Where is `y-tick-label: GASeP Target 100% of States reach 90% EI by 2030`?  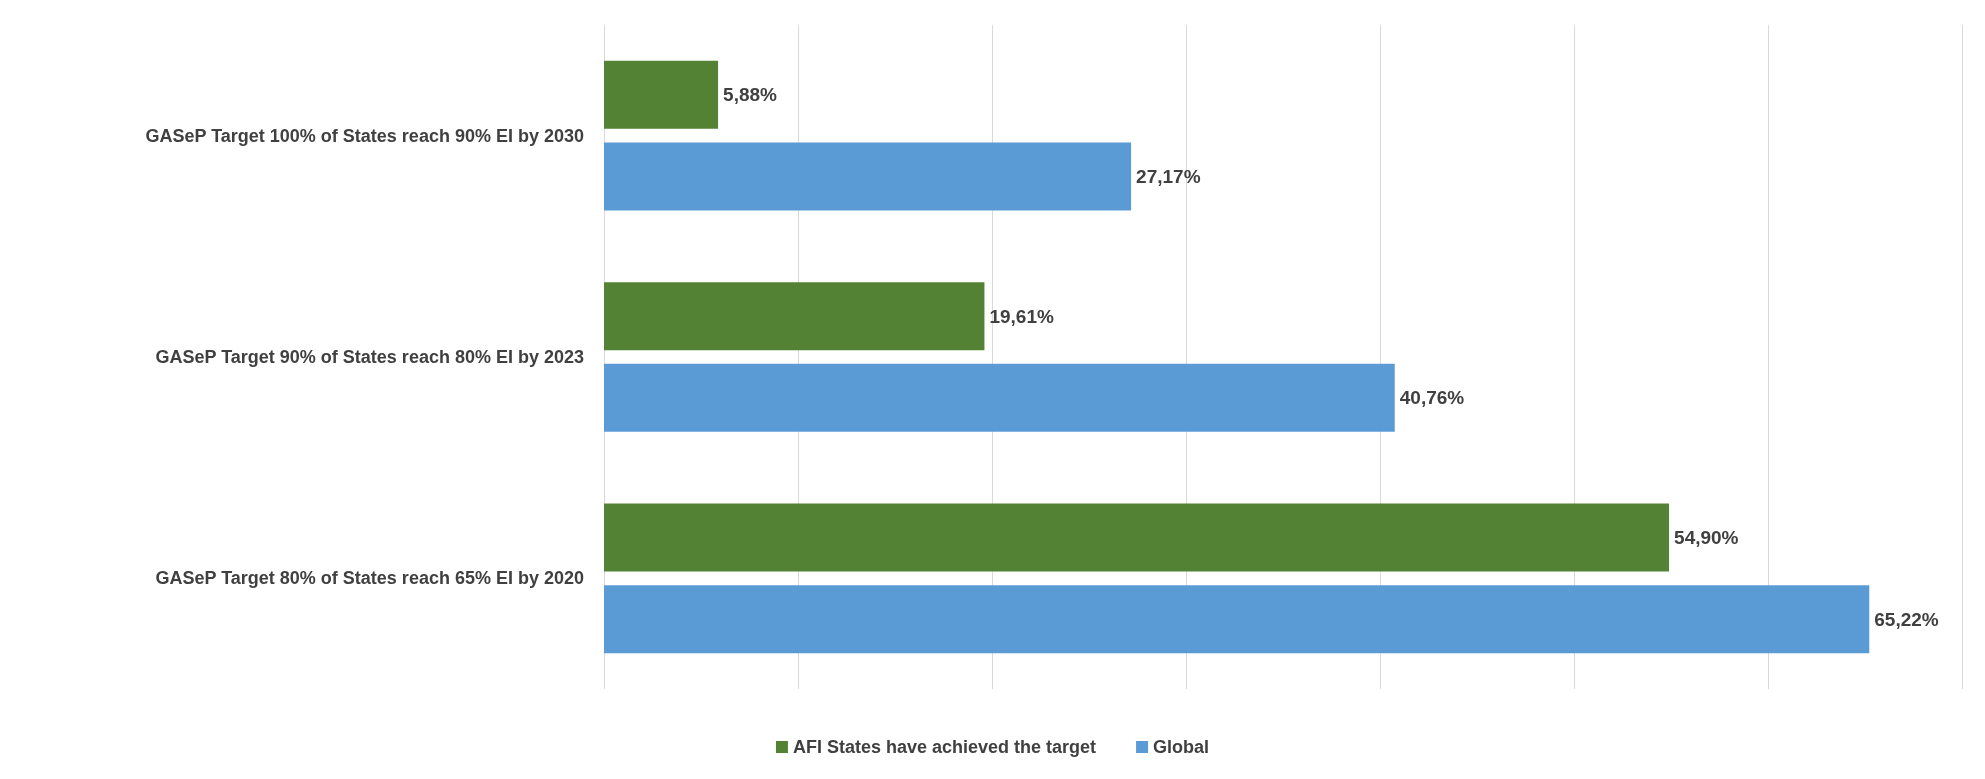 y-tick-label: GASeP Target 100% of States reach 90% EI by 2030 is located at coordinates (364, 135).